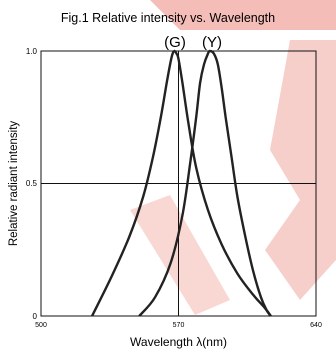 This screenshot has width=336, height=354. Describe the element at coordinates (175, 42) in the screenshot. I see `series-label-g: (G)` at that location.